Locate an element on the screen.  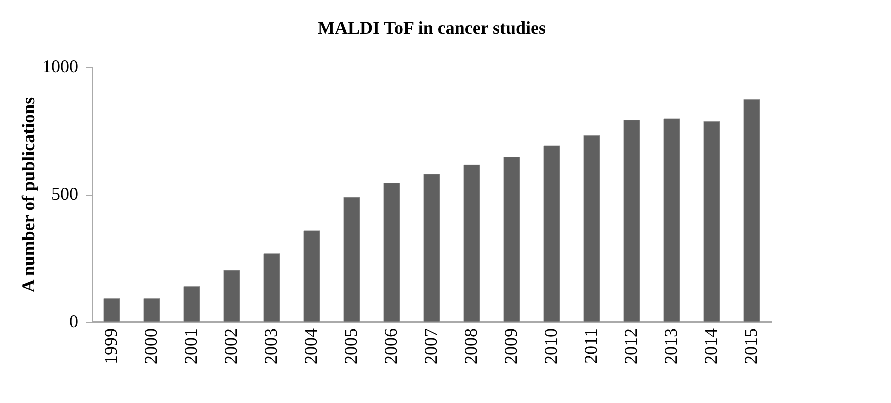
x-tick-label: 2010 is located at coordinates (551, 346).